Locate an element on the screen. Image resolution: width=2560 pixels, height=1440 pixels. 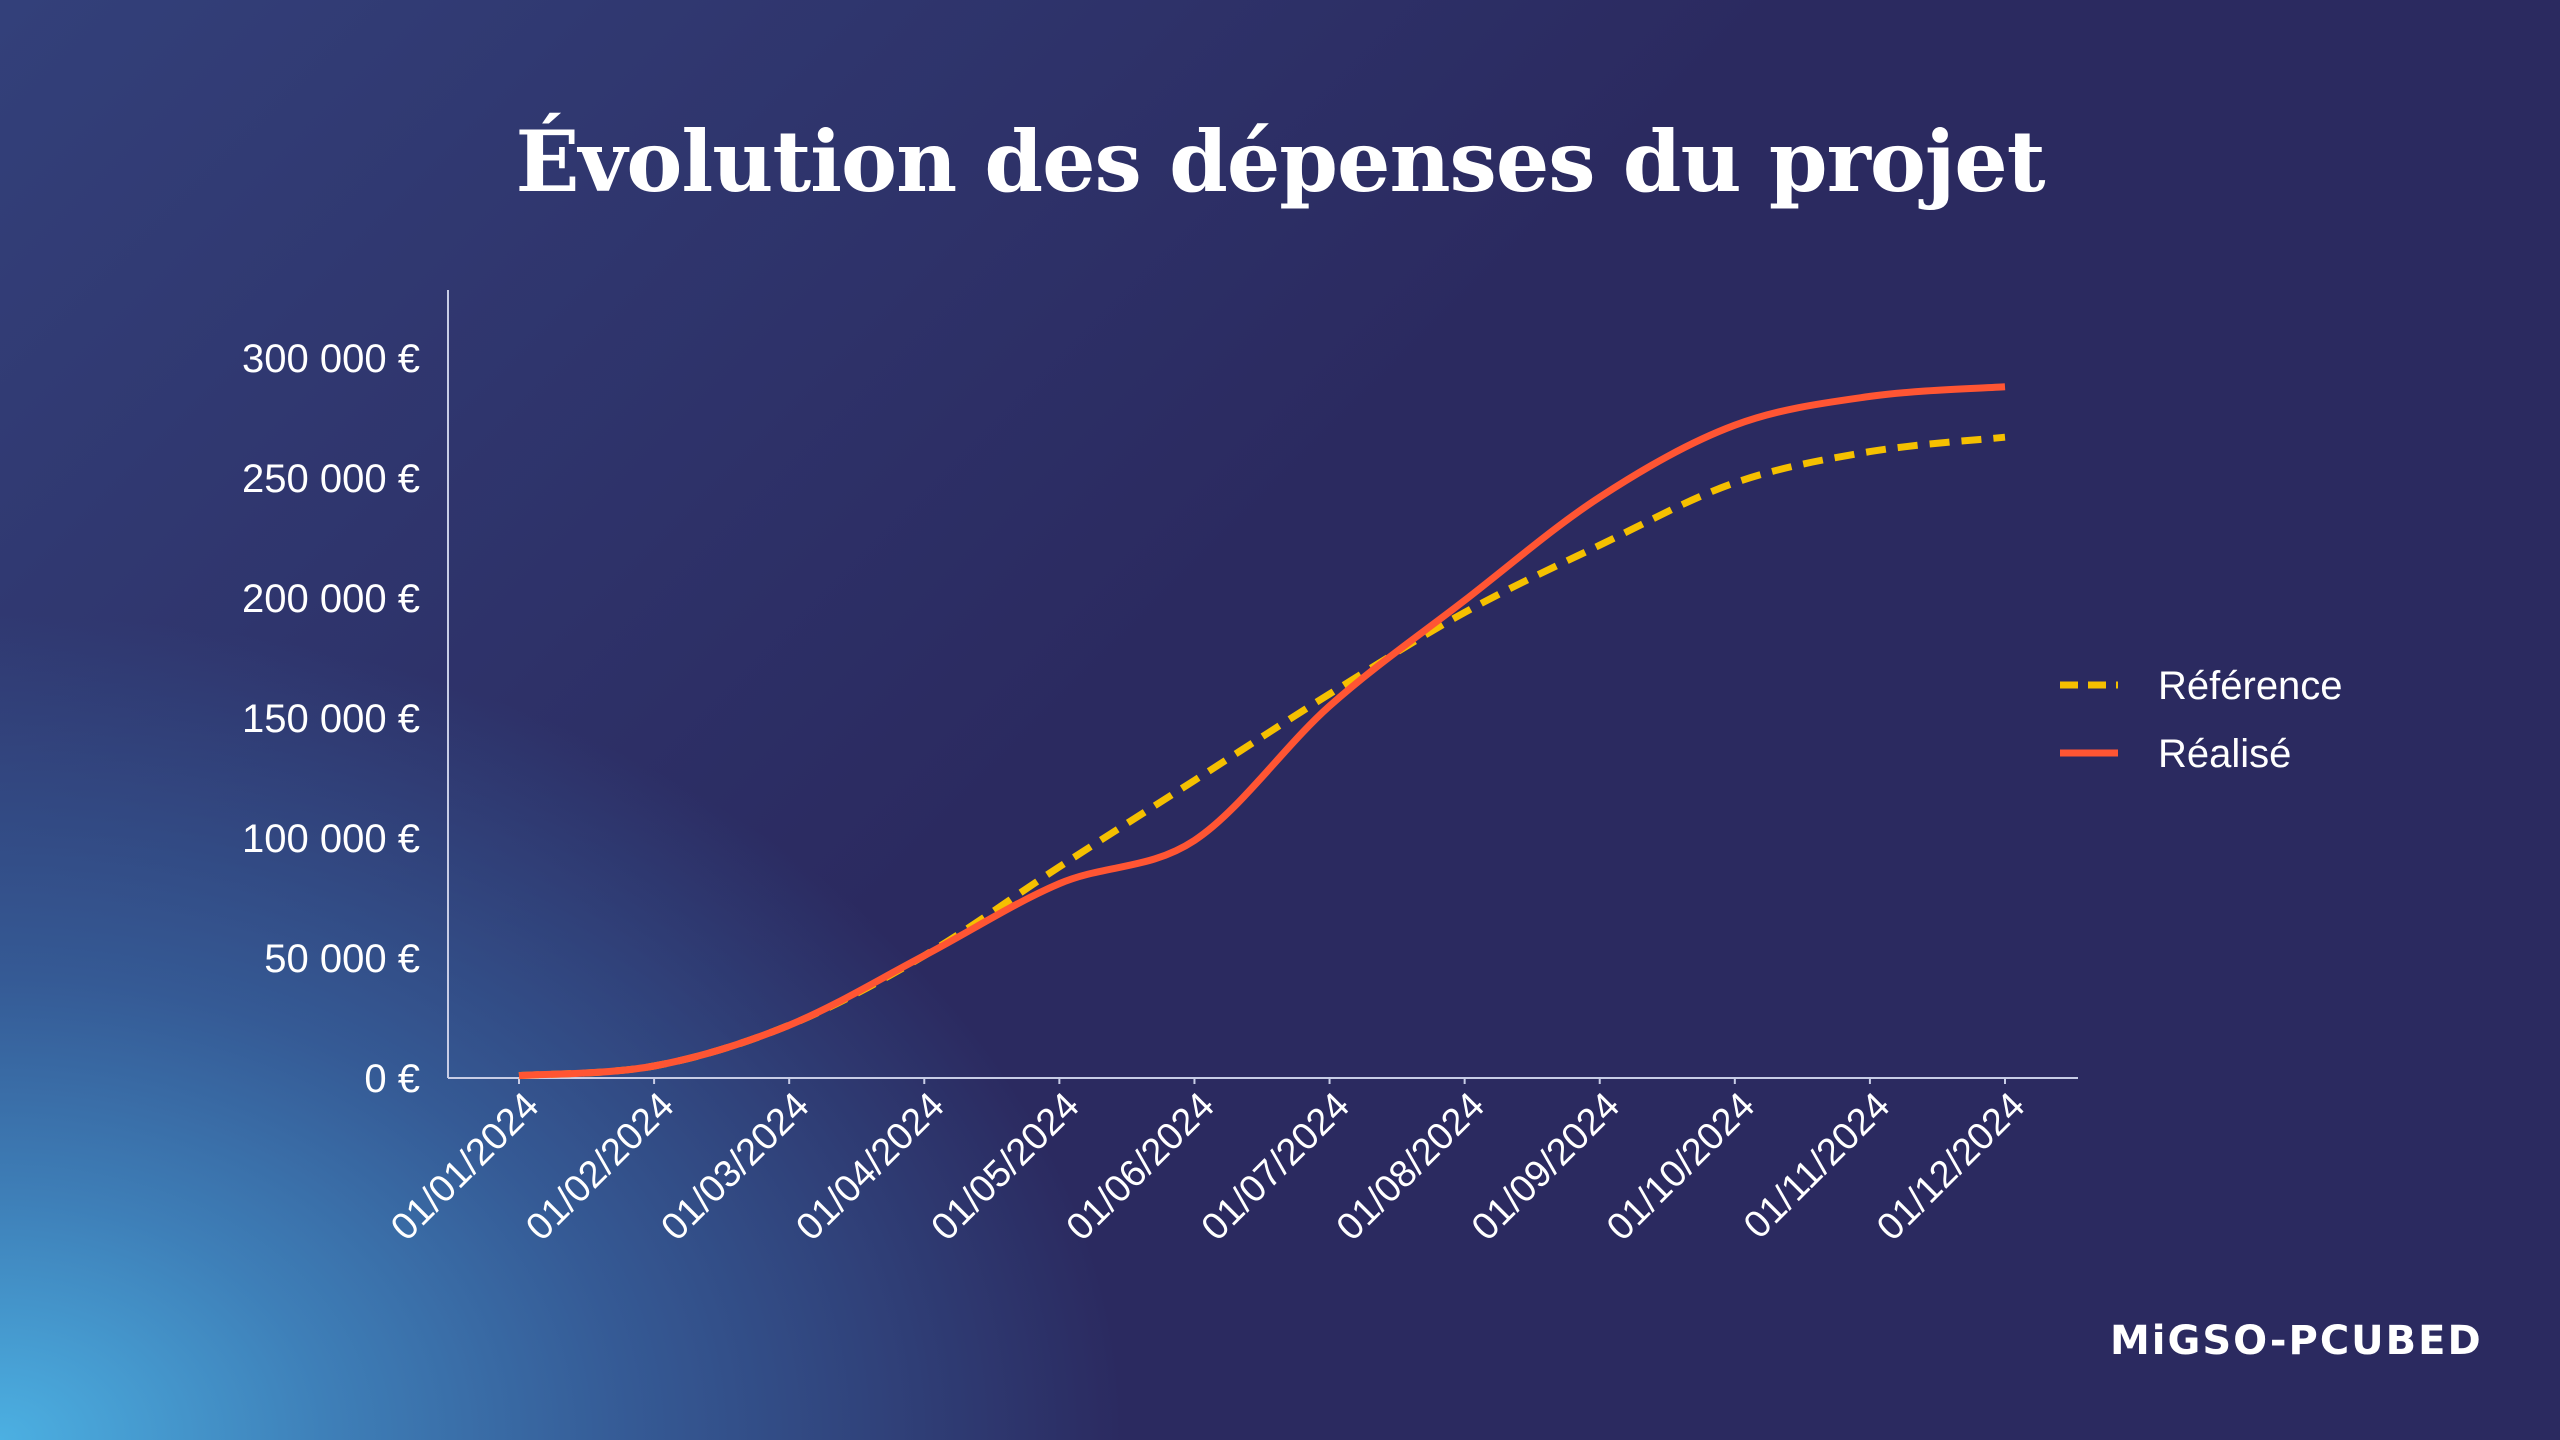
y-tick-label: 50 000 € is located at coordinates (342, 959).